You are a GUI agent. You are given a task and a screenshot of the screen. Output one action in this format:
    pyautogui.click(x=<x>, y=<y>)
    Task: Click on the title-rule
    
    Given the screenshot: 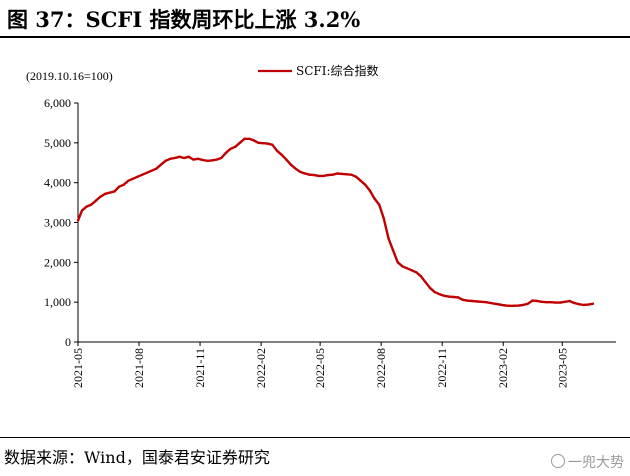 What is the action you would take?
    pyautogui.click(x=315, y=37)
    